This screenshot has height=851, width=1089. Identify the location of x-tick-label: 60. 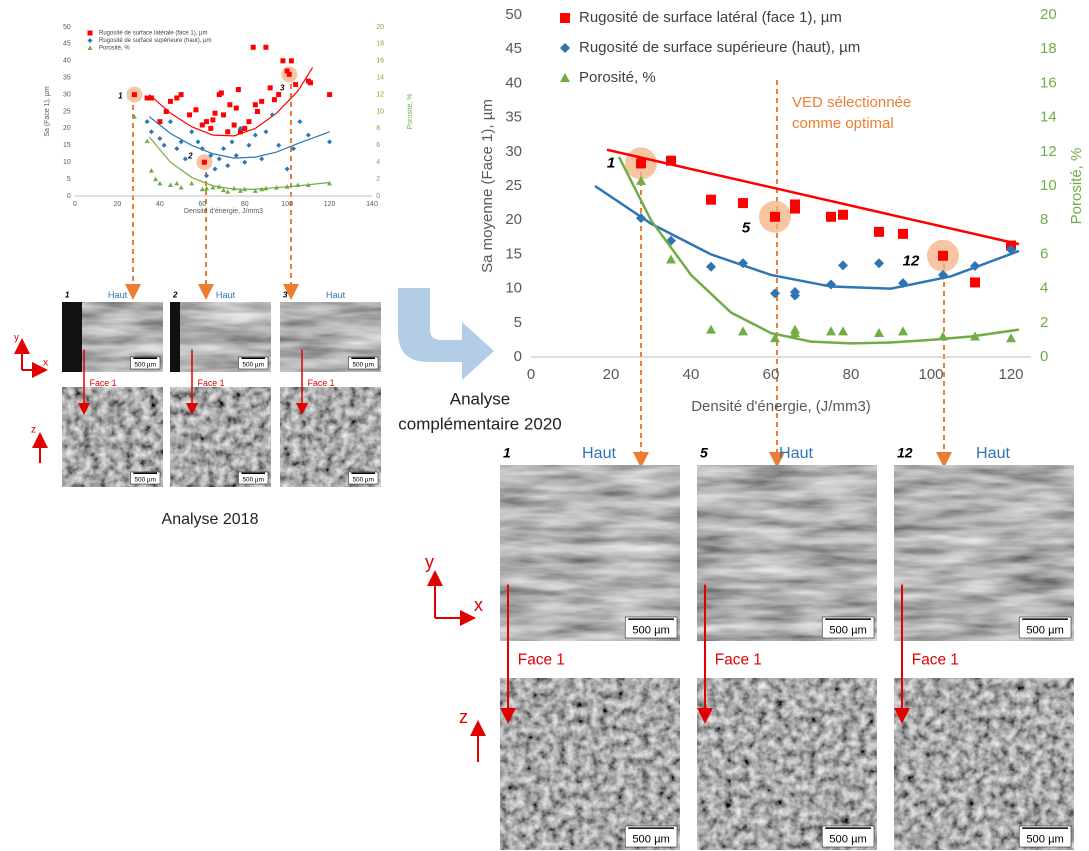
(202, 204).